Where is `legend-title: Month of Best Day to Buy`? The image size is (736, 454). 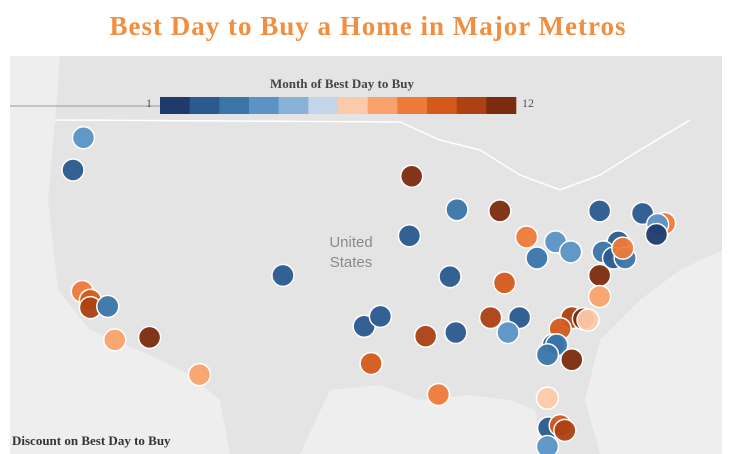
legend-title: Month of Best Day to Buy is located at coordinates (342, 83).